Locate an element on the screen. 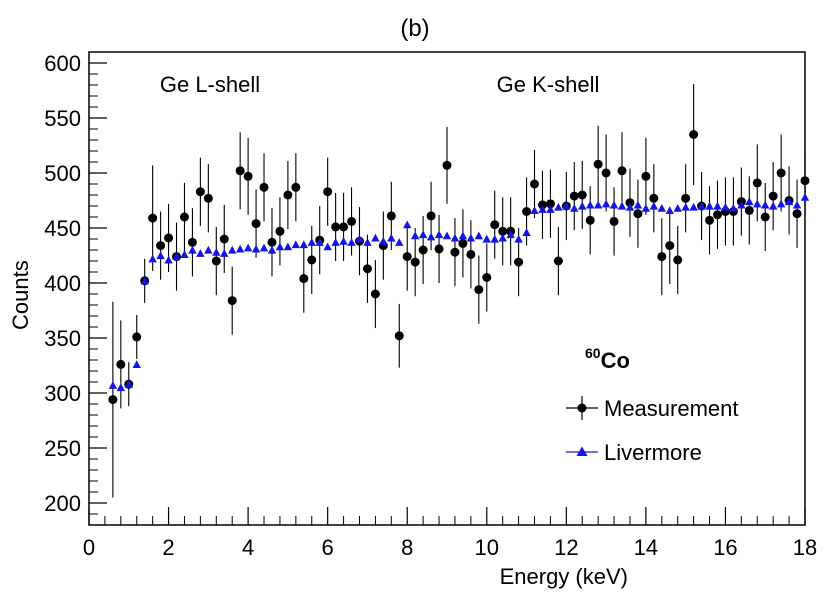 This screenshot has width=830, height=596. x-tick-label: 10 is located at coordinates (487, 547).